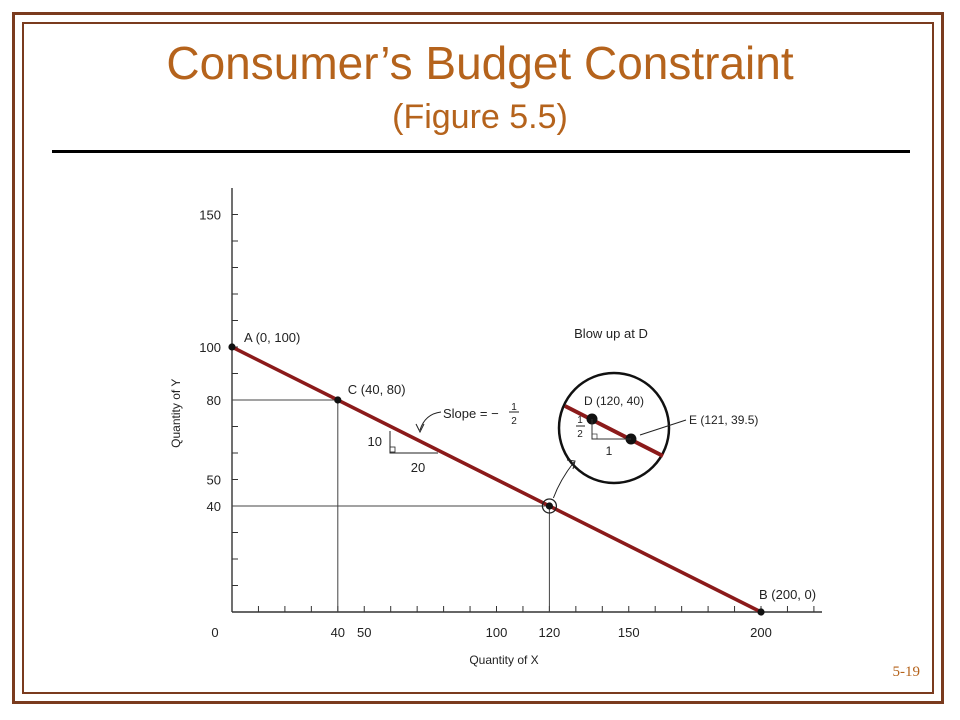 The image size is (960, 720). Describe the element at coordinates (338, 400) in the screenshot. I see `point-C` at that location.